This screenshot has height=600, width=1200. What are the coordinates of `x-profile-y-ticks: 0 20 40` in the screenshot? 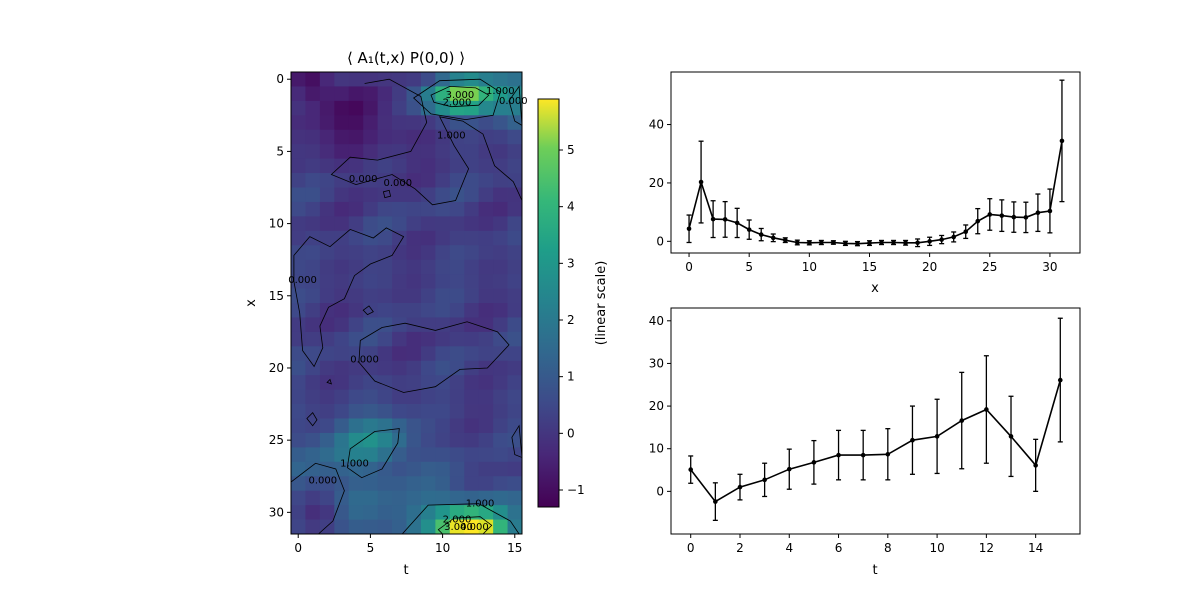 It's located at (660, 183).